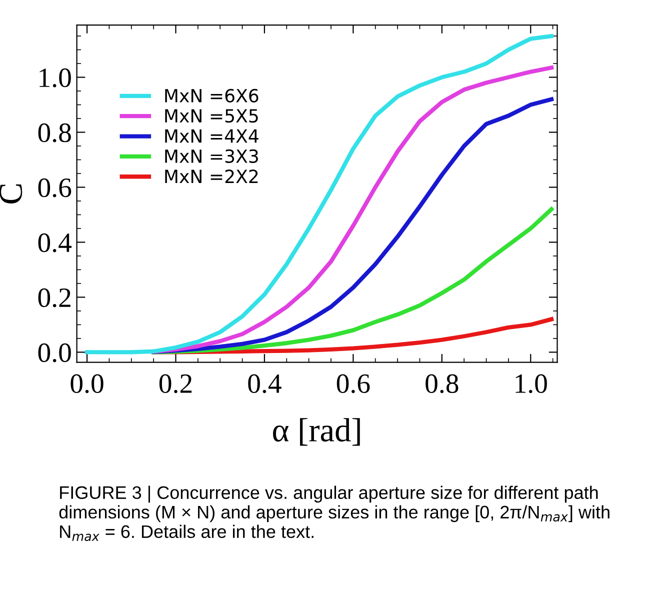  What do you see at coordinates (54, 352) in the screenshot?
I see `y-tick-label: 0.0` at bounding box center [54, 352].